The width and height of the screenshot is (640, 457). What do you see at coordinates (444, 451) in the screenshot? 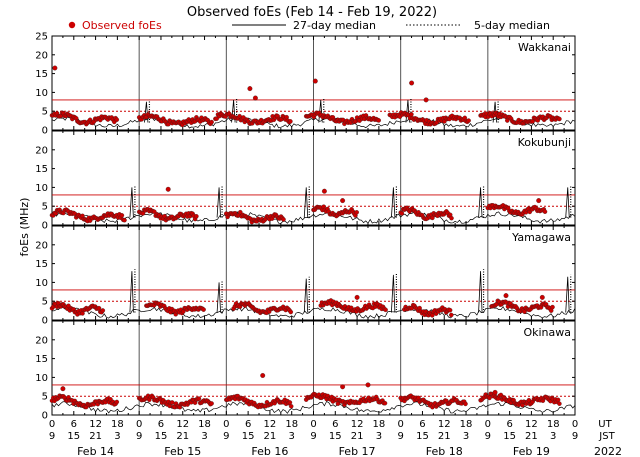
I see `date-label: Feb 18` at bounding box center [444, 451].